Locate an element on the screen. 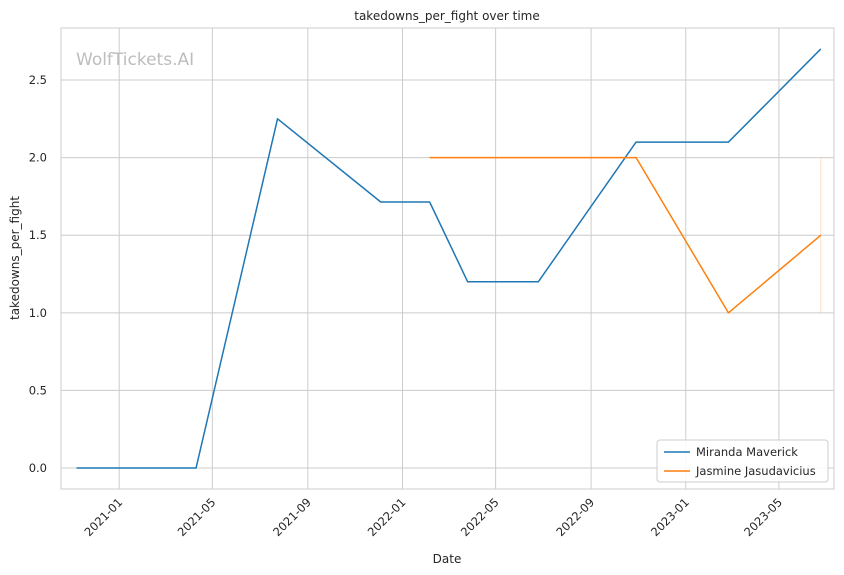 The width and height of the screenshot is (844, 575). y-tick-label: 2.5 is located at coordinates (38, 80).